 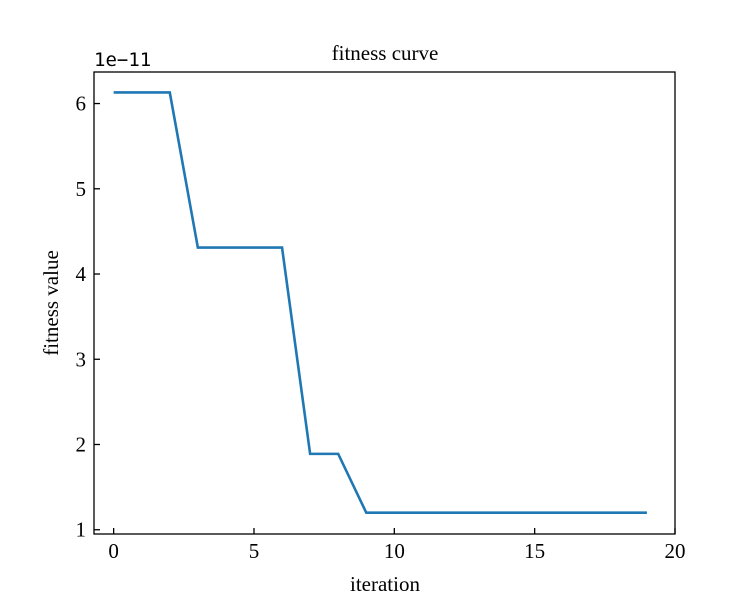 I want to click on y-tick-label-1: 1, so click(x=81, y=530).